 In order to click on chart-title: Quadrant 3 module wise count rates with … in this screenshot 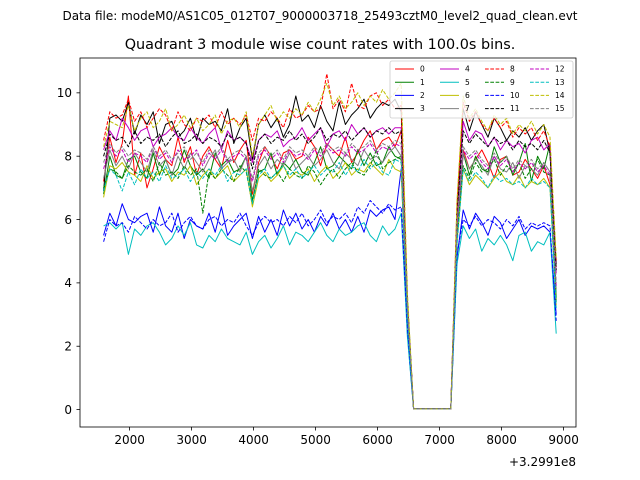, I will do `click(320, 45)`.